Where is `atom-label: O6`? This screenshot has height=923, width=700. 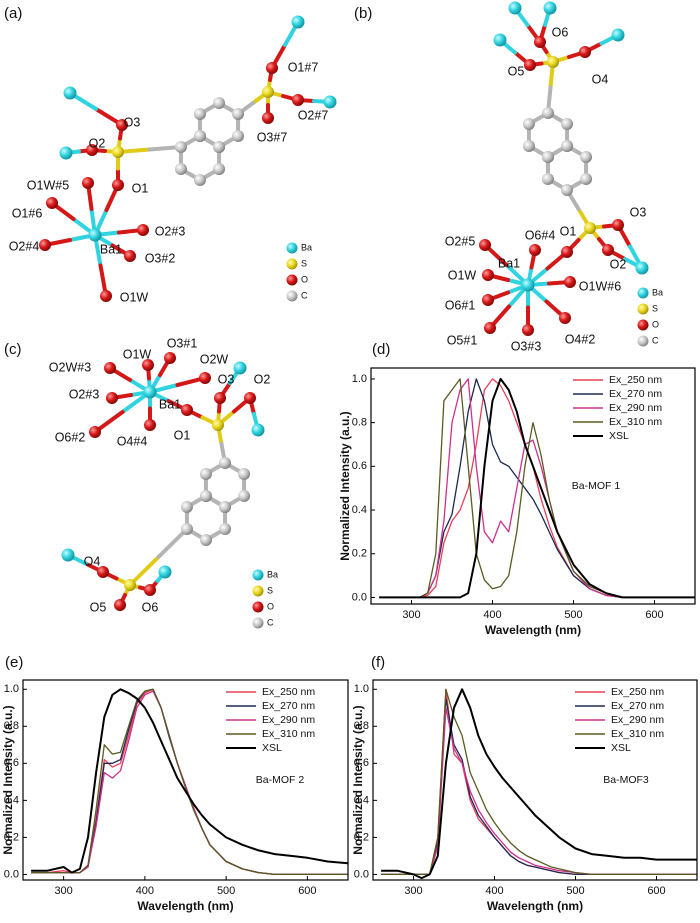 atom-label: O6 is located at coordinates (150, 607).